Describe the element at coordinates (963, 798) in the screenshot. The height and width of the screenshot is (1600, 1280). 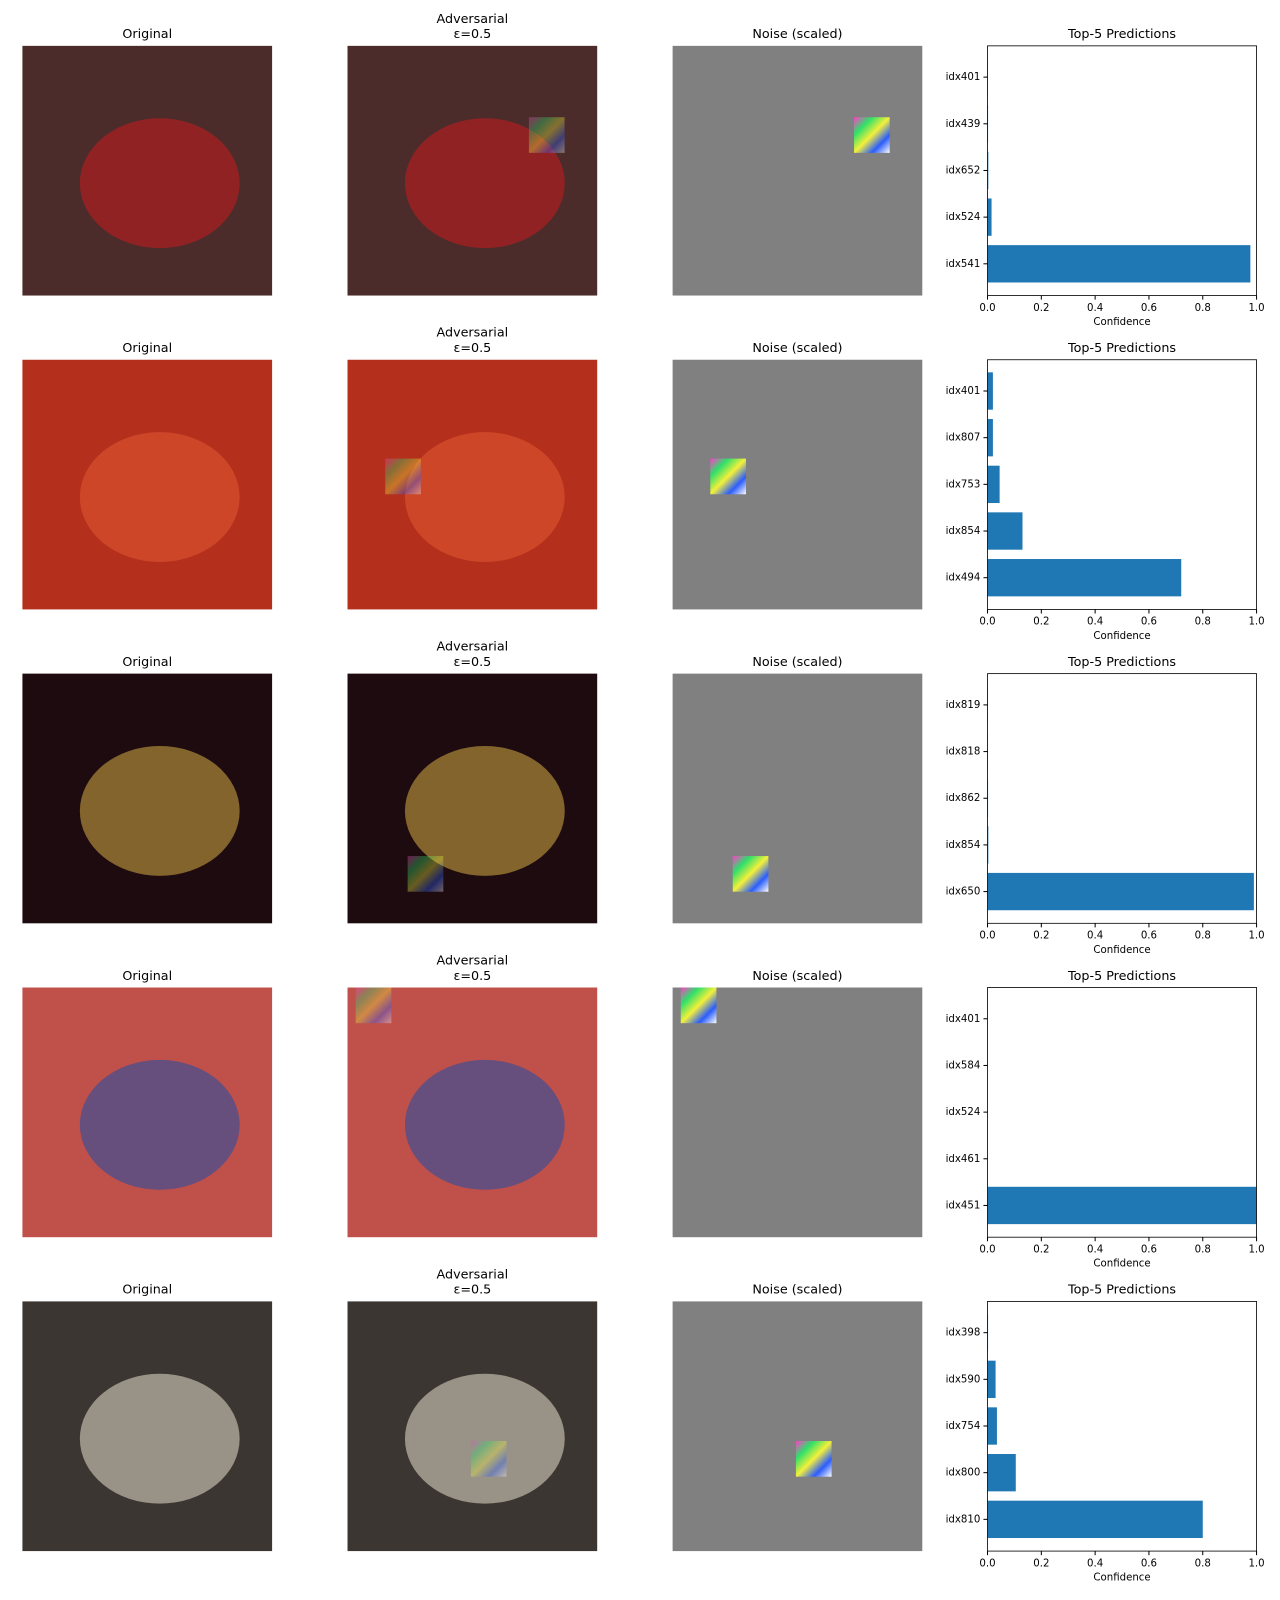
I see `y-tick-label: idx862` at that location.